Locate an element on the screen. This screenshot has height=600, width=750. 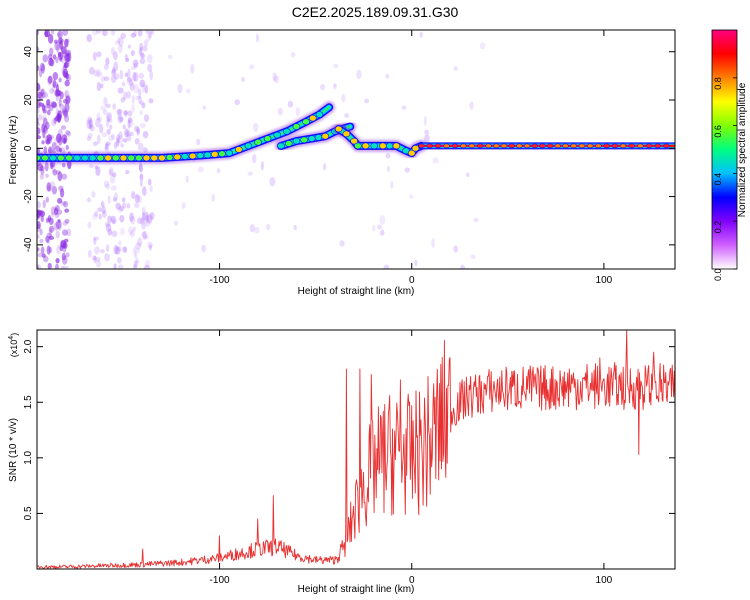
snr-y-scale-close: ) is located at coordinates (14, 334).